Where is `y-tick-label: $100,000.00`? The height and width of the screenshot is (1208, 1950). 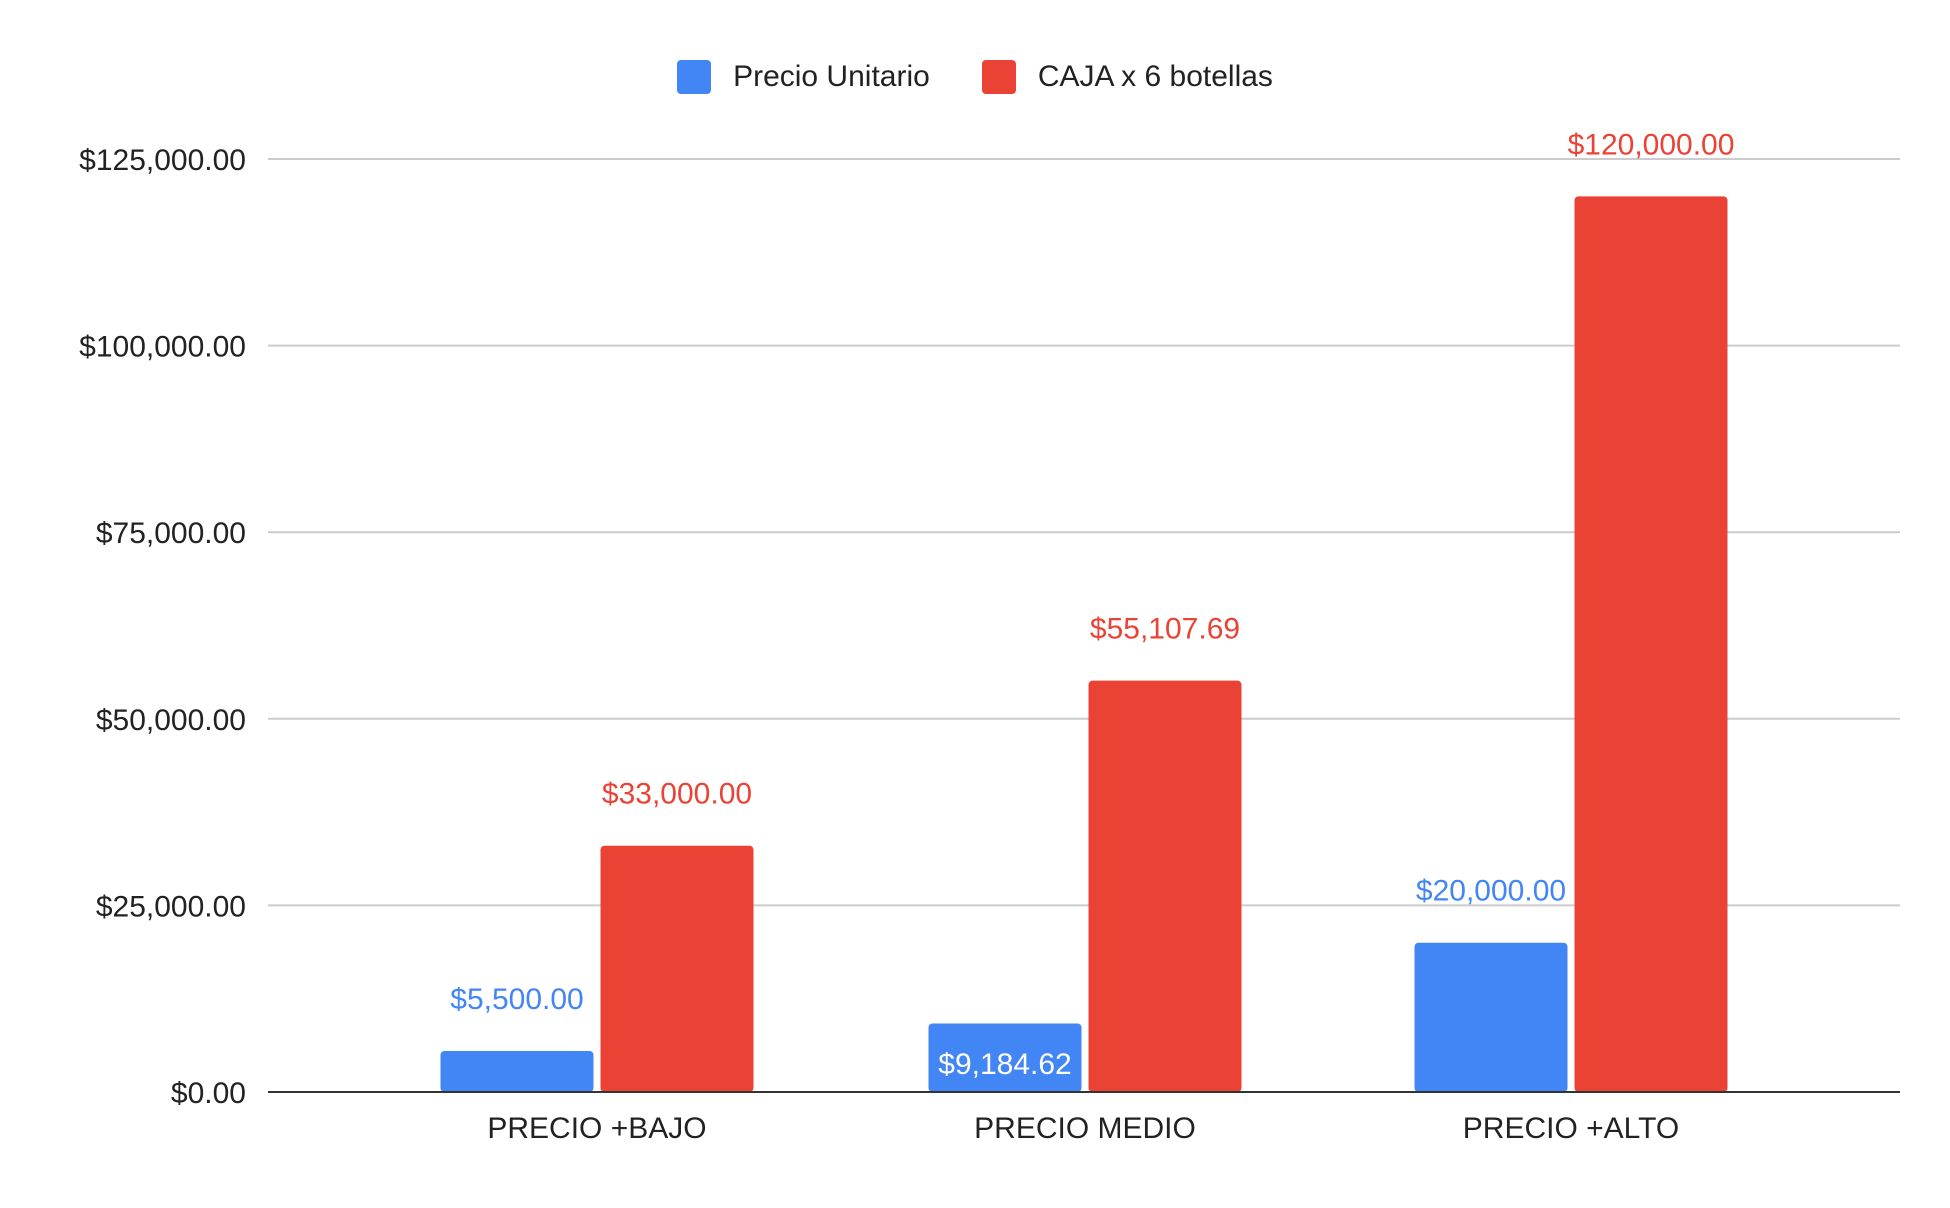
y-tick-label: $100,000.00 is located at coordinates (162, 347).